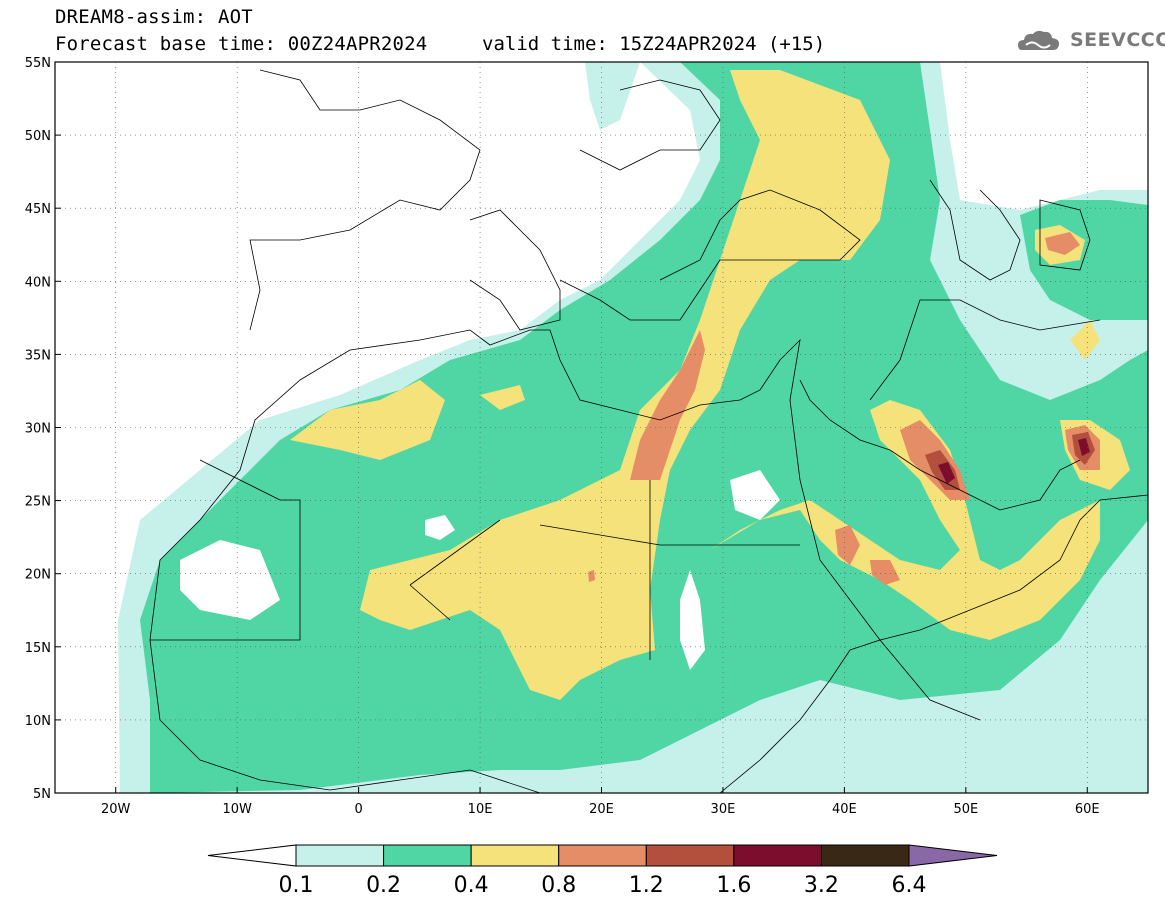  Describe the element at coordinates (909, 885) in the screenshot. I see `colorbar-level-label: 6.4` at that location.